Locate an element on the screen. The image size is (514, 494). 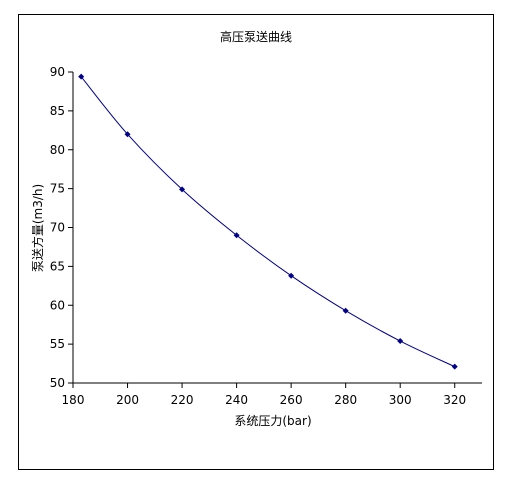
x-tick-label: 200 is located at coordinates (127, 400).